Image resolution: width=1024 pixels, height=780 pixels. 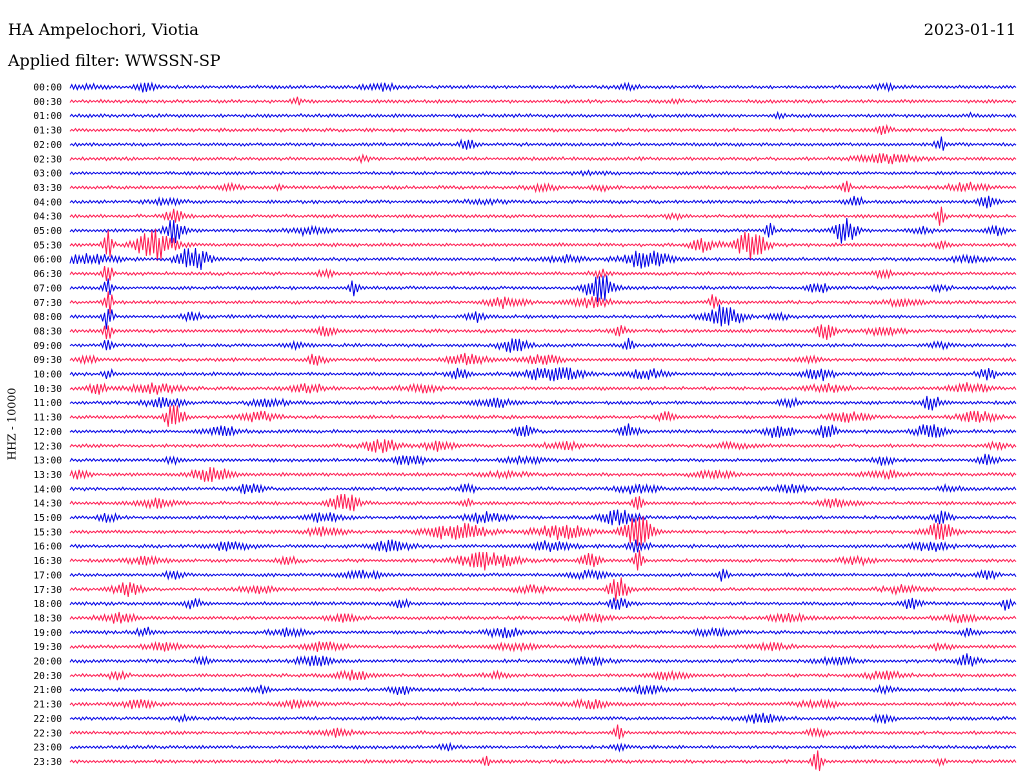 I want to click on row-label-2230: 22:30, so click(x=47, y=733).